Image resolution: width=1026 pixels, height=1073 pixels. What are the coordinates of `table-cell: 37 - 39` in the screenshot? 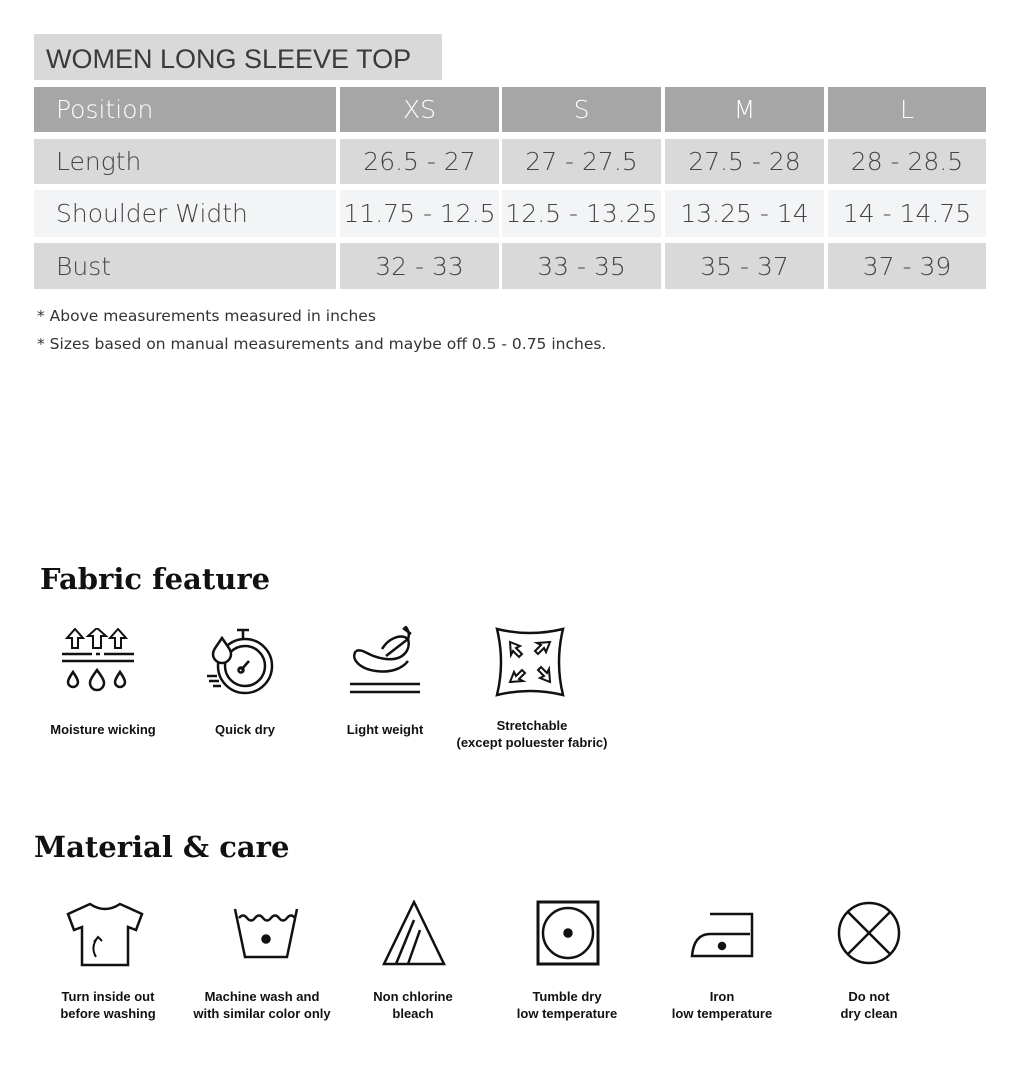 It's located at (907, 266).